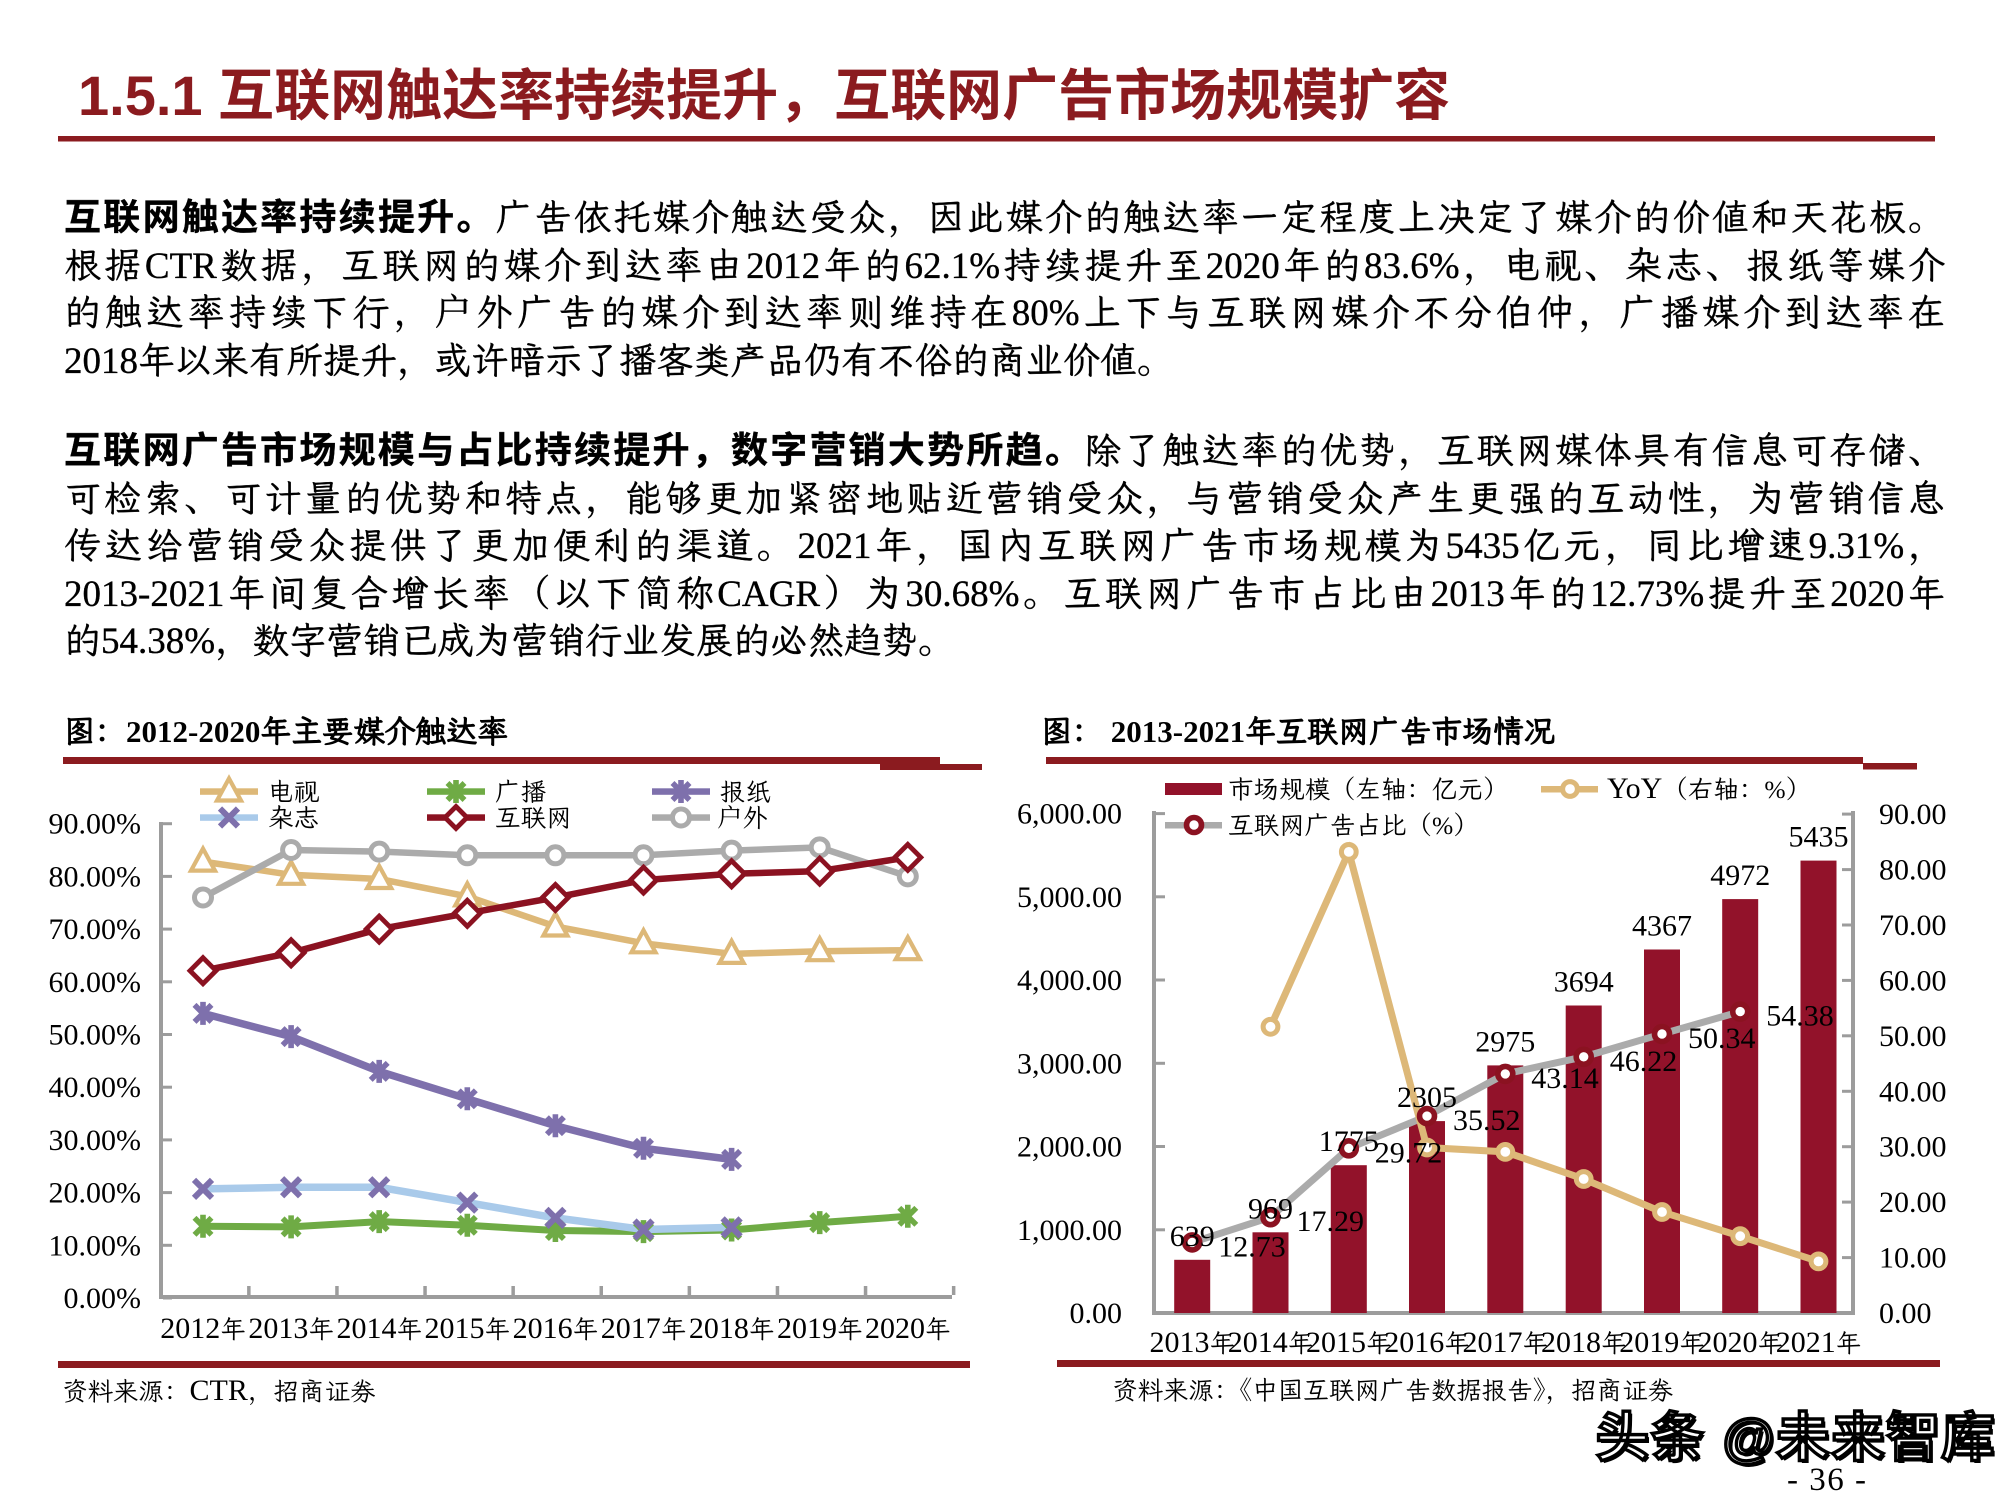 The width and height of the screenshot is (2000, 1500). I want to click on svg-text: 1775, so click(1349, 1141).